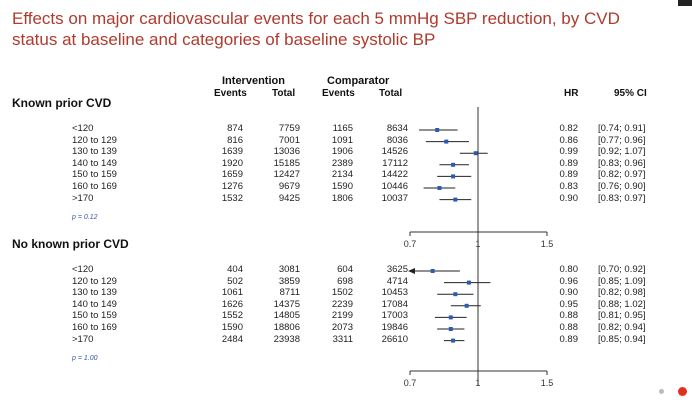 This screenshot has width=692, height=407. I want to click on comp-total: 14422, so click(394, 175).